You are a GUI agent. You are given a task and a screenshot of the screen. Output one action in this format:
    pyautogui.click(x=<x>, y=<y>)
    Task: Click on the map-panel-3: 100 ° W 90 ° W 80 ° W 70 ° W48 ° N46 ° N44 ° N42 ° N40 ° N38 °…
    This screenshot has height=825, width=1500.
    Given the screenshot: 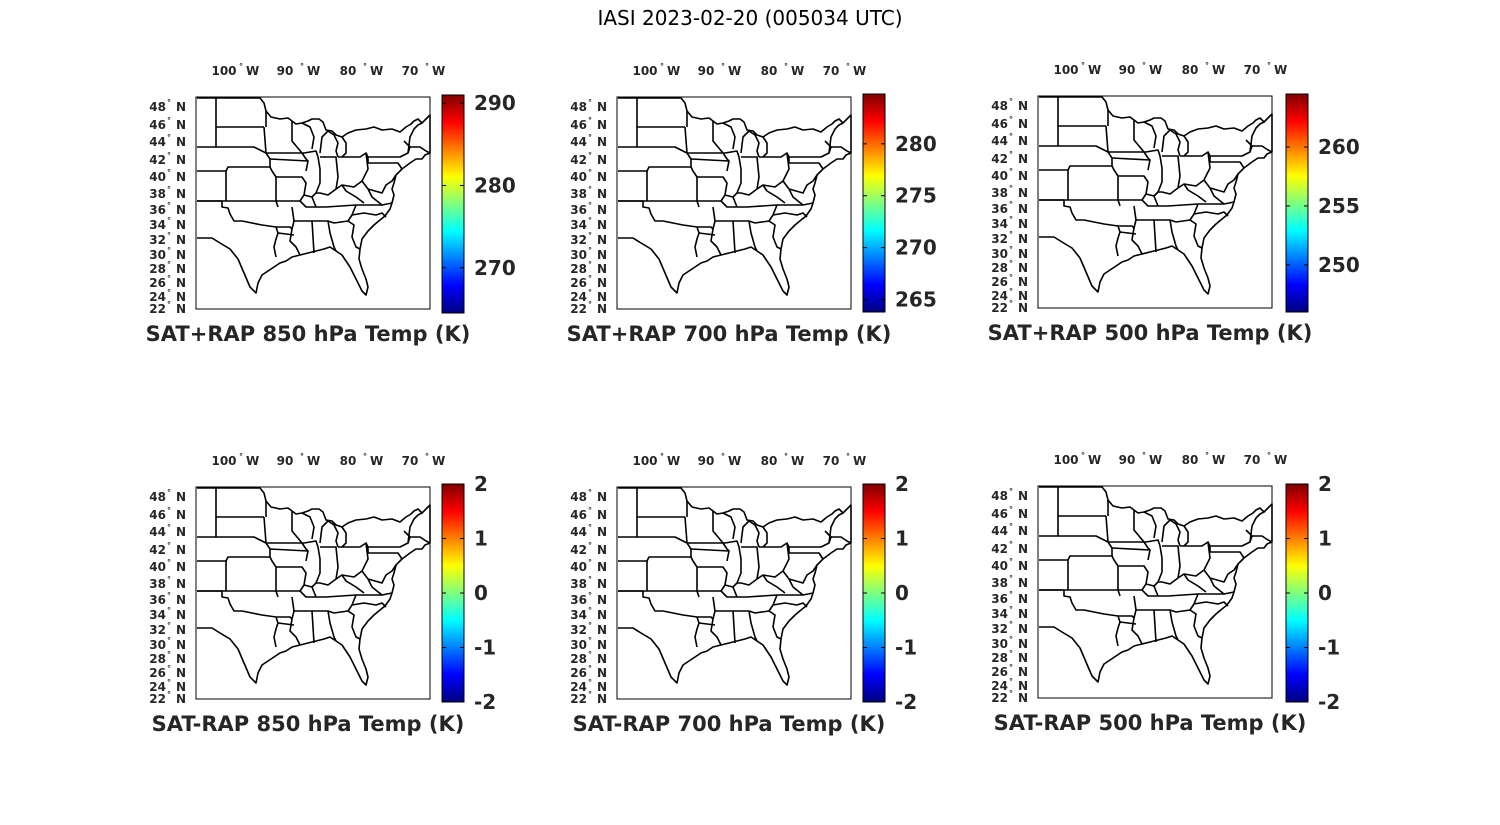 What is the action you would take?
    pyautogui.click(x=1174, y=203)
    